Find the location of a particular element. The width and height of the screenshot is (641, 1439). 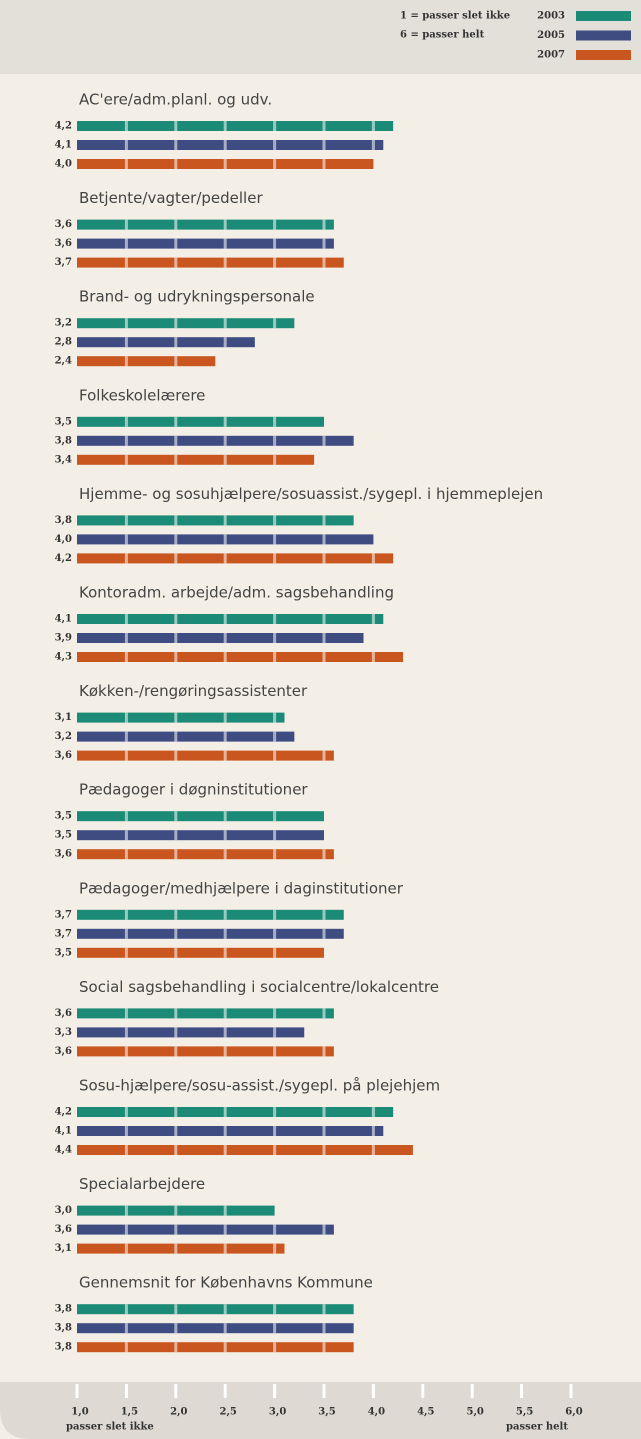

x-tick-label: 6,0 is located at coordinates (573, 1412).